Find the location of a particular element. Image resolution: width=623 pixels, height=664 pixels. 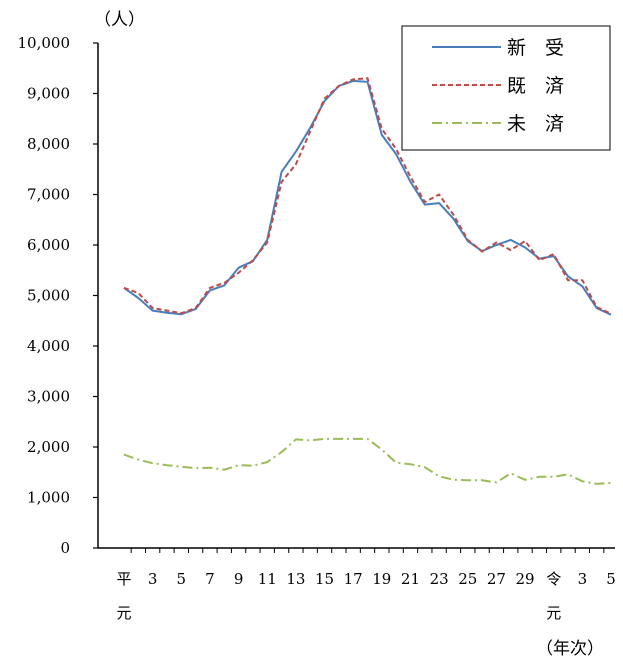

legend-label-0: 新 受 is located at coordinates (535, 48).